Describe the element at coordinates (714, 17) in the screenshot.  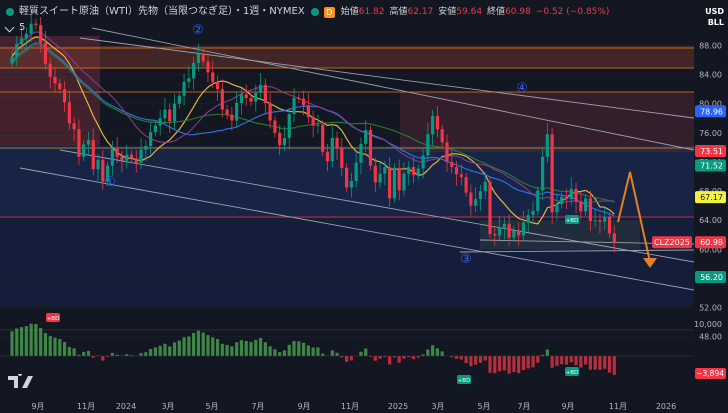
I see `currency-unit: USD BLL` at that location.